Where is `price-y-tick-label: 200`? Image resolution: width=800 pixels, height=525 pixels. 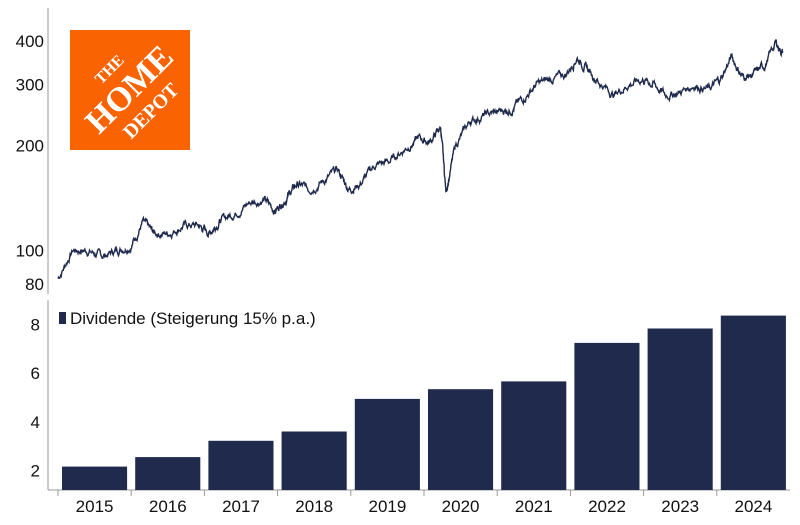
price-y-tick-label: 200 is located at coordinates (30, 146).